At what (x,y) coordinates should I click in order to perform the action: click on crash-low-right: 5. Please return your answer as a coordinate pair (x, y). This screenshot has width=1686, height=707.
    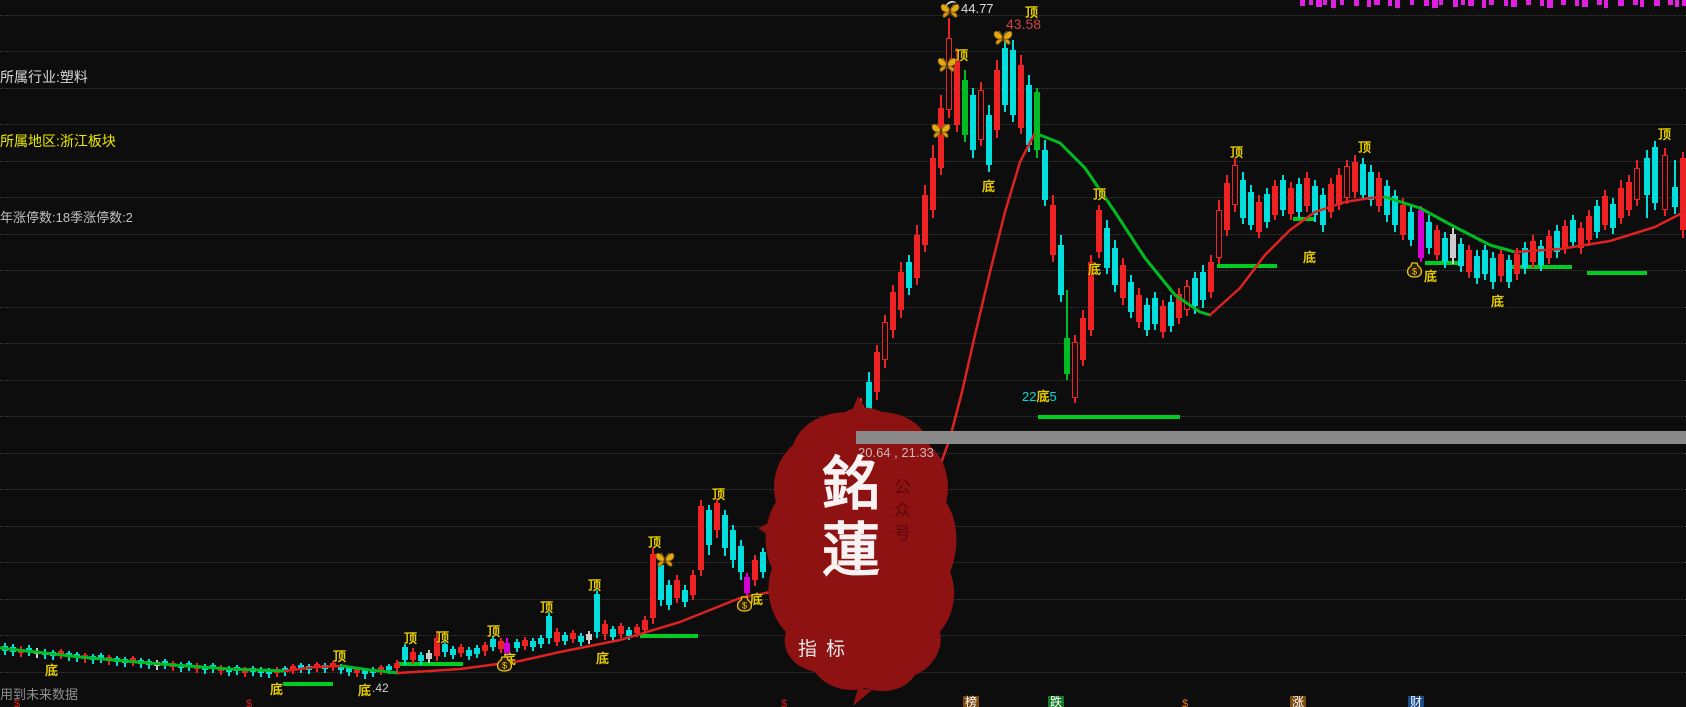
    Looking at the image, I should click on (1053, 396).